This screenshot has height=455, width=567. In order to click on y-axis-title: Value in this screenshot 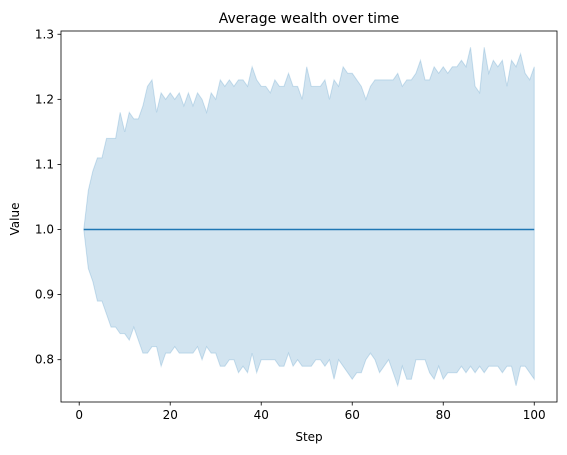, I will do `click(15, 219)`.